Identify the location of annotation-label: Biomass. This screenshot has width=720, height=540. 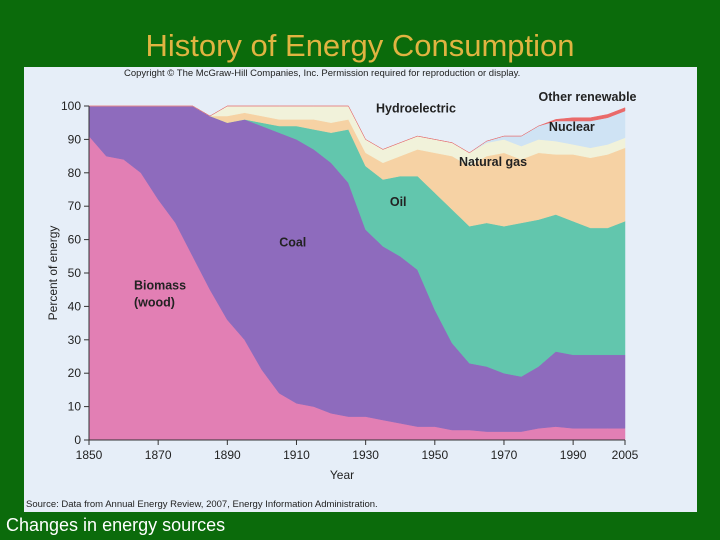
(160, 286).